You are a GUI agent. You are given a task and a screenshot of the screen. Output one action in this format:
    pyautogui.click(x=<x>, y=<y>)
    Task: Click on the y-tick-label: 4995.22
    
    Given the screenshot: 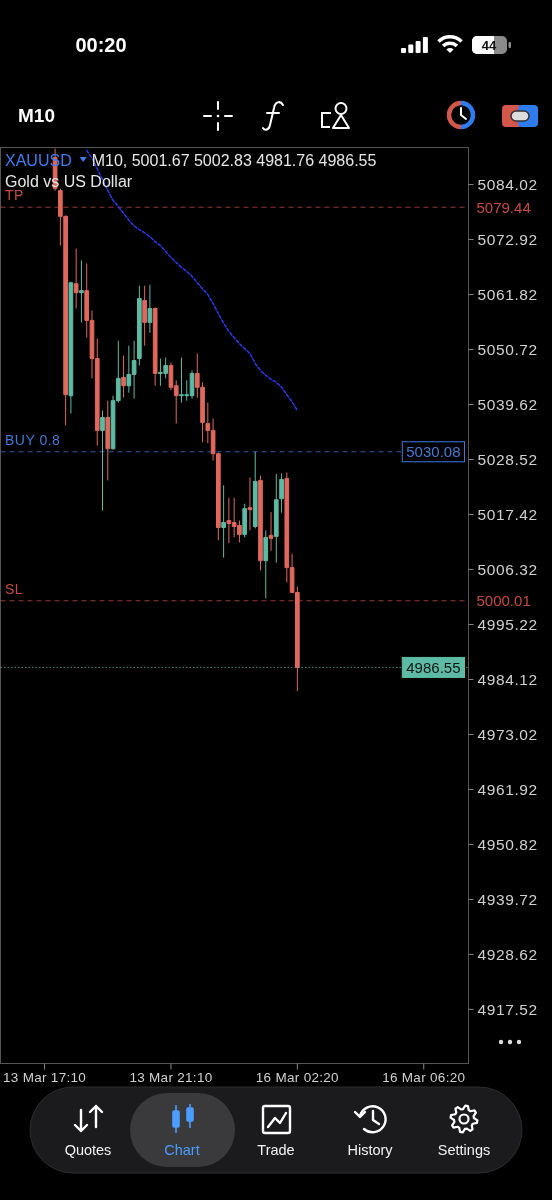 What is the action you would take?
    pyautogui.click(x=507, y=624)
    